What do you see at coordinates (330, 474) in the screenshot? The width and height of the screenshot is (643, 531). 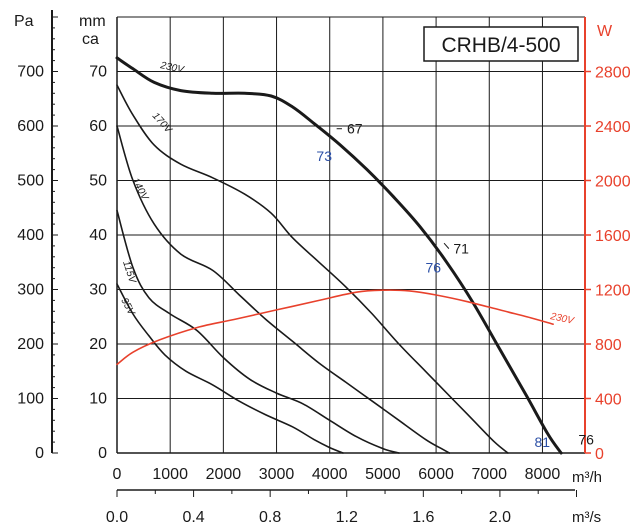 I see `x-tick-label-m3h: 4000` at bounding box center [330, 474].